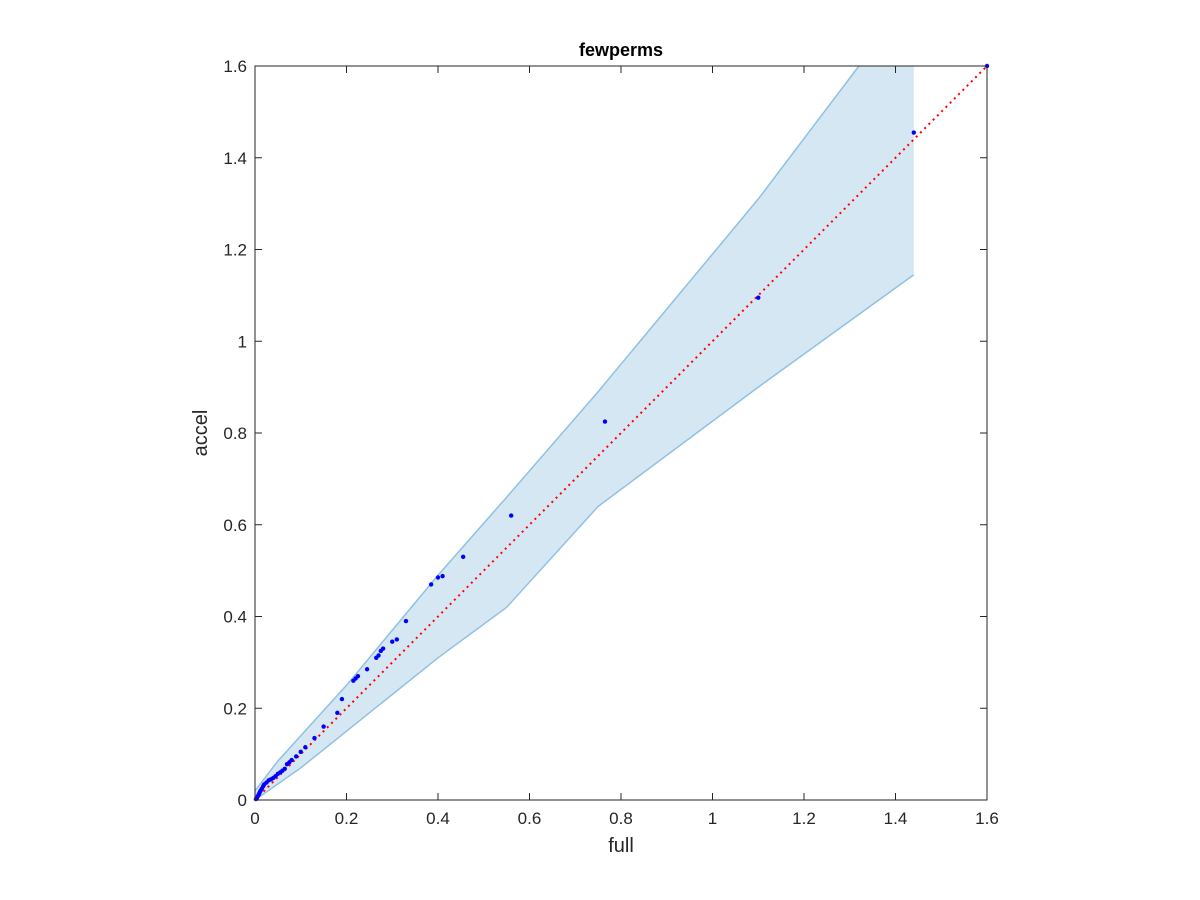 The image size is (1200, 900). Describe the element at coordinates (347, 818) in the screenshot. I see `x-tick-label: 0.2` at that location.